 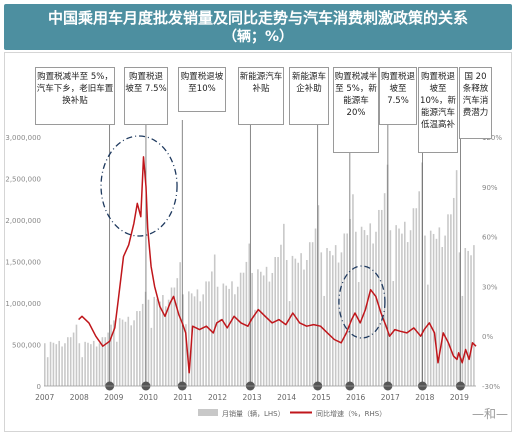 What do you see at coordinates (491, 387) in the screenshot?
I see `y-right-tick-label: -30%` at bounding box center [491, 387].